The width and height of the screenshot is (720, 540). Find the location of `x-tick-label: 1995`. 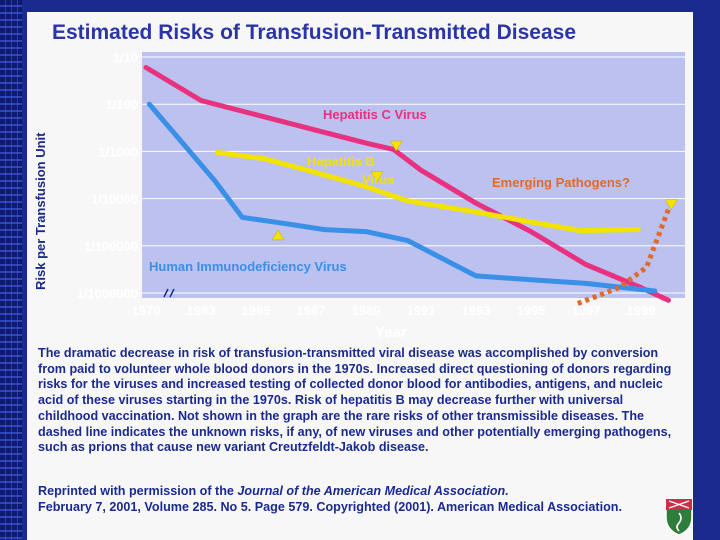

x-tick-label: 1995 is located at coordinates (531, 310).